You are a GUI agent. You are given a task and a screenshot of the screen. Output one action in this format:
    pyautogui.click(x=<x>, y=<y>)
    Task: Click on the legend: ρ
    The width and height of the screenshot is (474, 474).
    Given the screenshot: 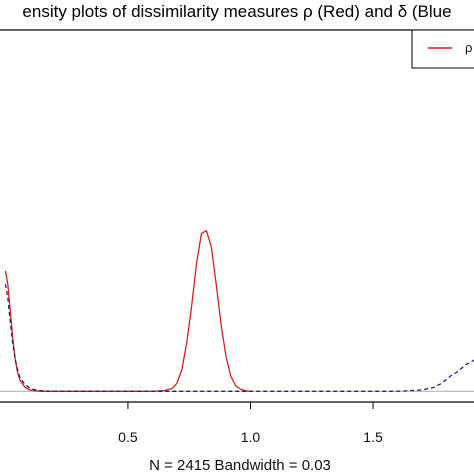 What is the action you would take?
    pyautogui.click(x=442, y=49)
    